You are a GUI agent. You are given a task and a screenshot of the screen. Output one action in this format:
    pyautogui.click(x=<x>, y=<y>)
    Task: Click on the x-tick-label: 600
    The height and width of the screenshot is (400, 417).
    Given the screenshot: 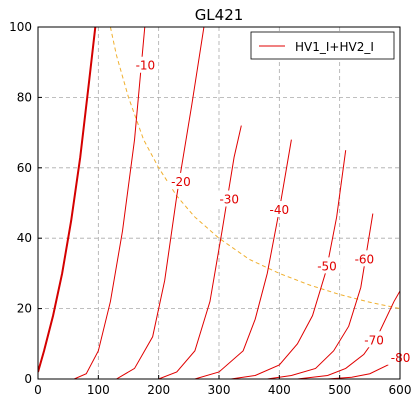 What is the action you would take?
    pyautogui.click(x=400, y=390)
    